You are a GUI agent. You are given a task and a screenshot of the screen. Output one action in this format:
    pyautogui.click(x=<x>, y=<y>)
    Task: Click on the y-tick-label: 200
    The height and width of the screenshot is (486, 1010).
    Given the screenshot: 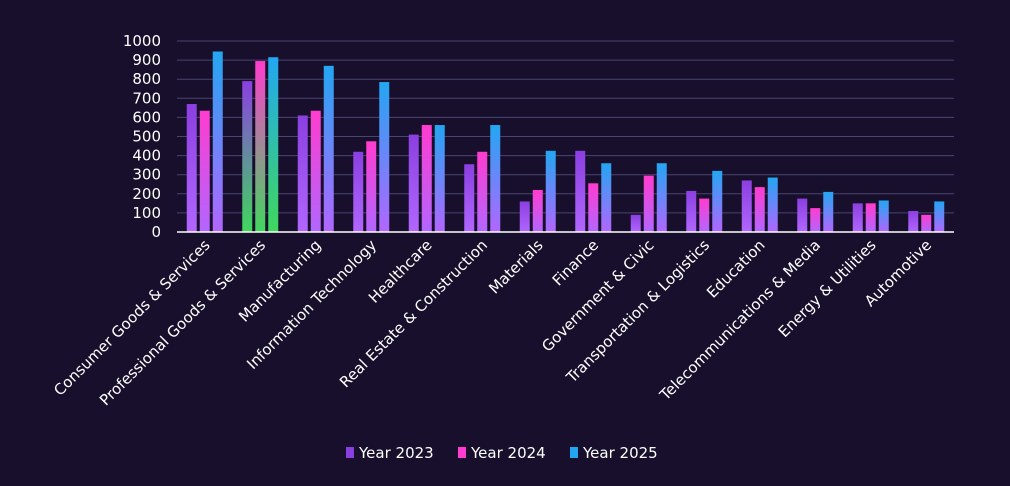 What is the action you would take?
    pyautogui.click(x=146, y=194)
    